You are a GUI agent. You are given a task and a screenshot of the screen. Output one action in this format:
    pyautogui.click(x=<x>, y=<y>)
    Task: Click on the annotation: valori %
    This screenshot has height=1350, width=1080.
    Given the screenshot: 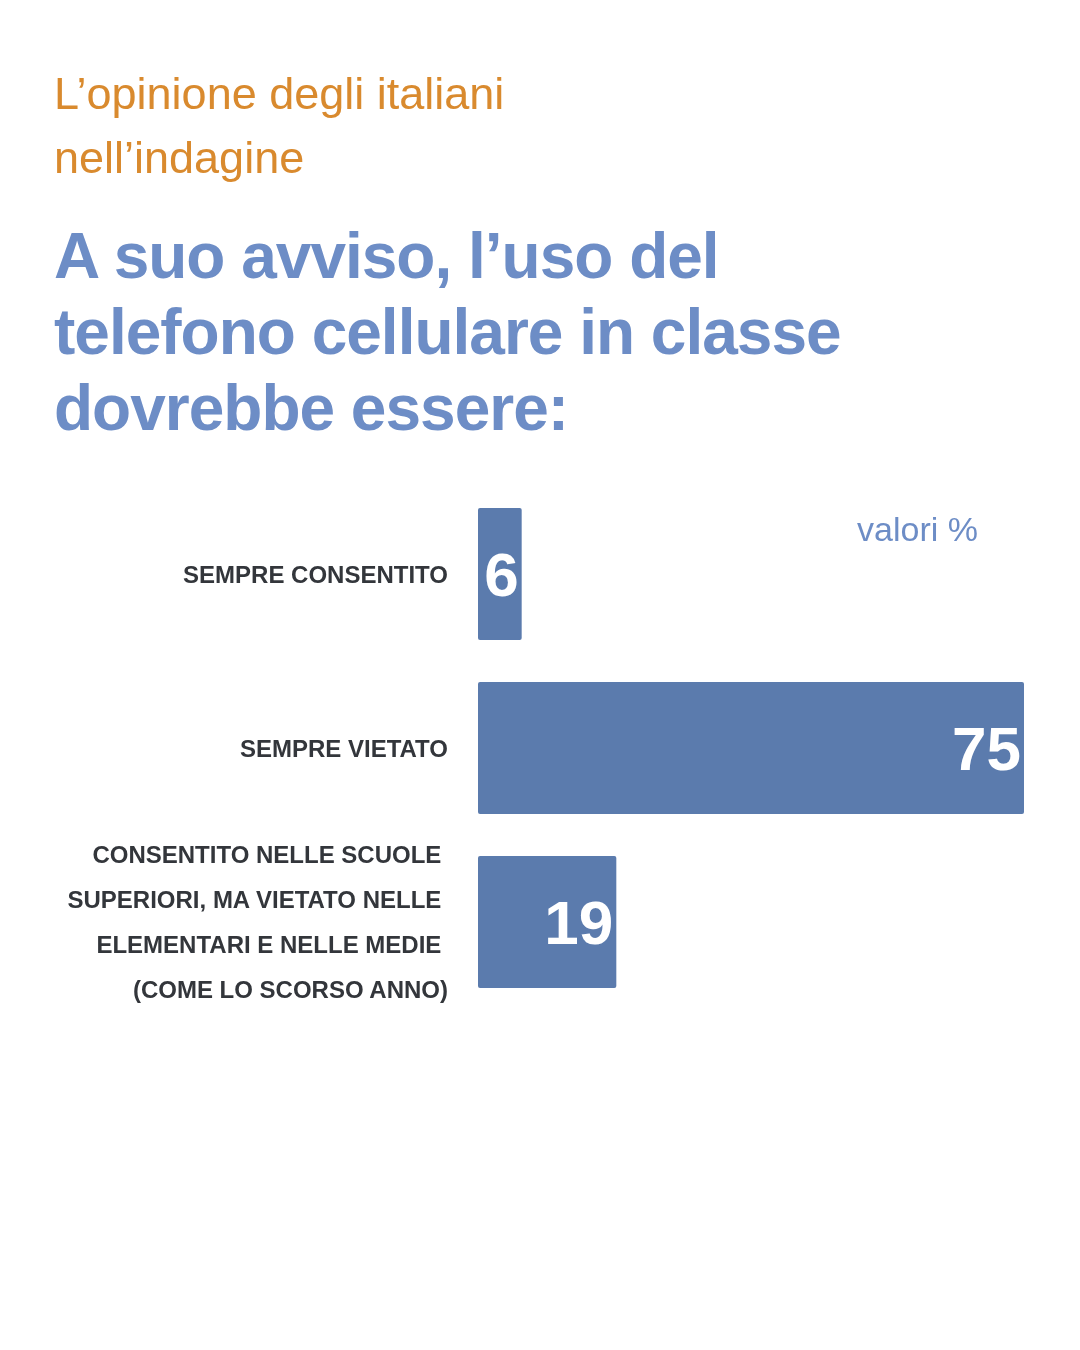 What is the action you would take?
    pyautogui.click(x=918, y=529)
    